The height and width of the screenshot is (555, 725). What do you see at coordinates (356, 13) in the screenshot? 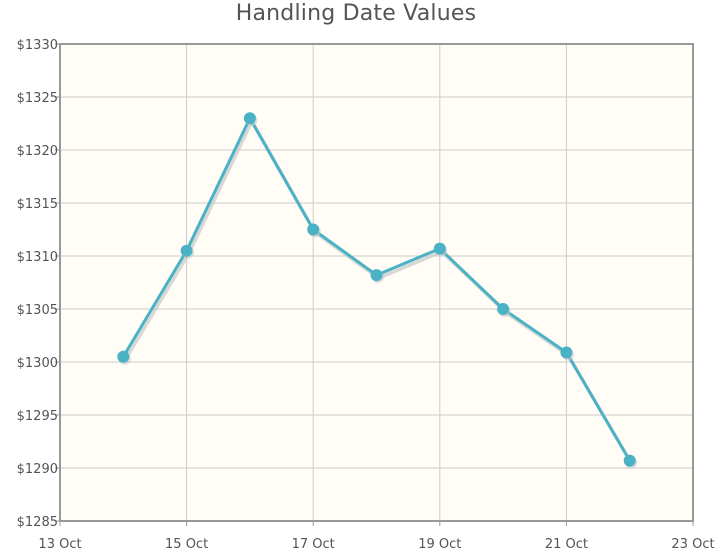
I see `chart-title: Handling Date Values` at bounding box center [356, 13].